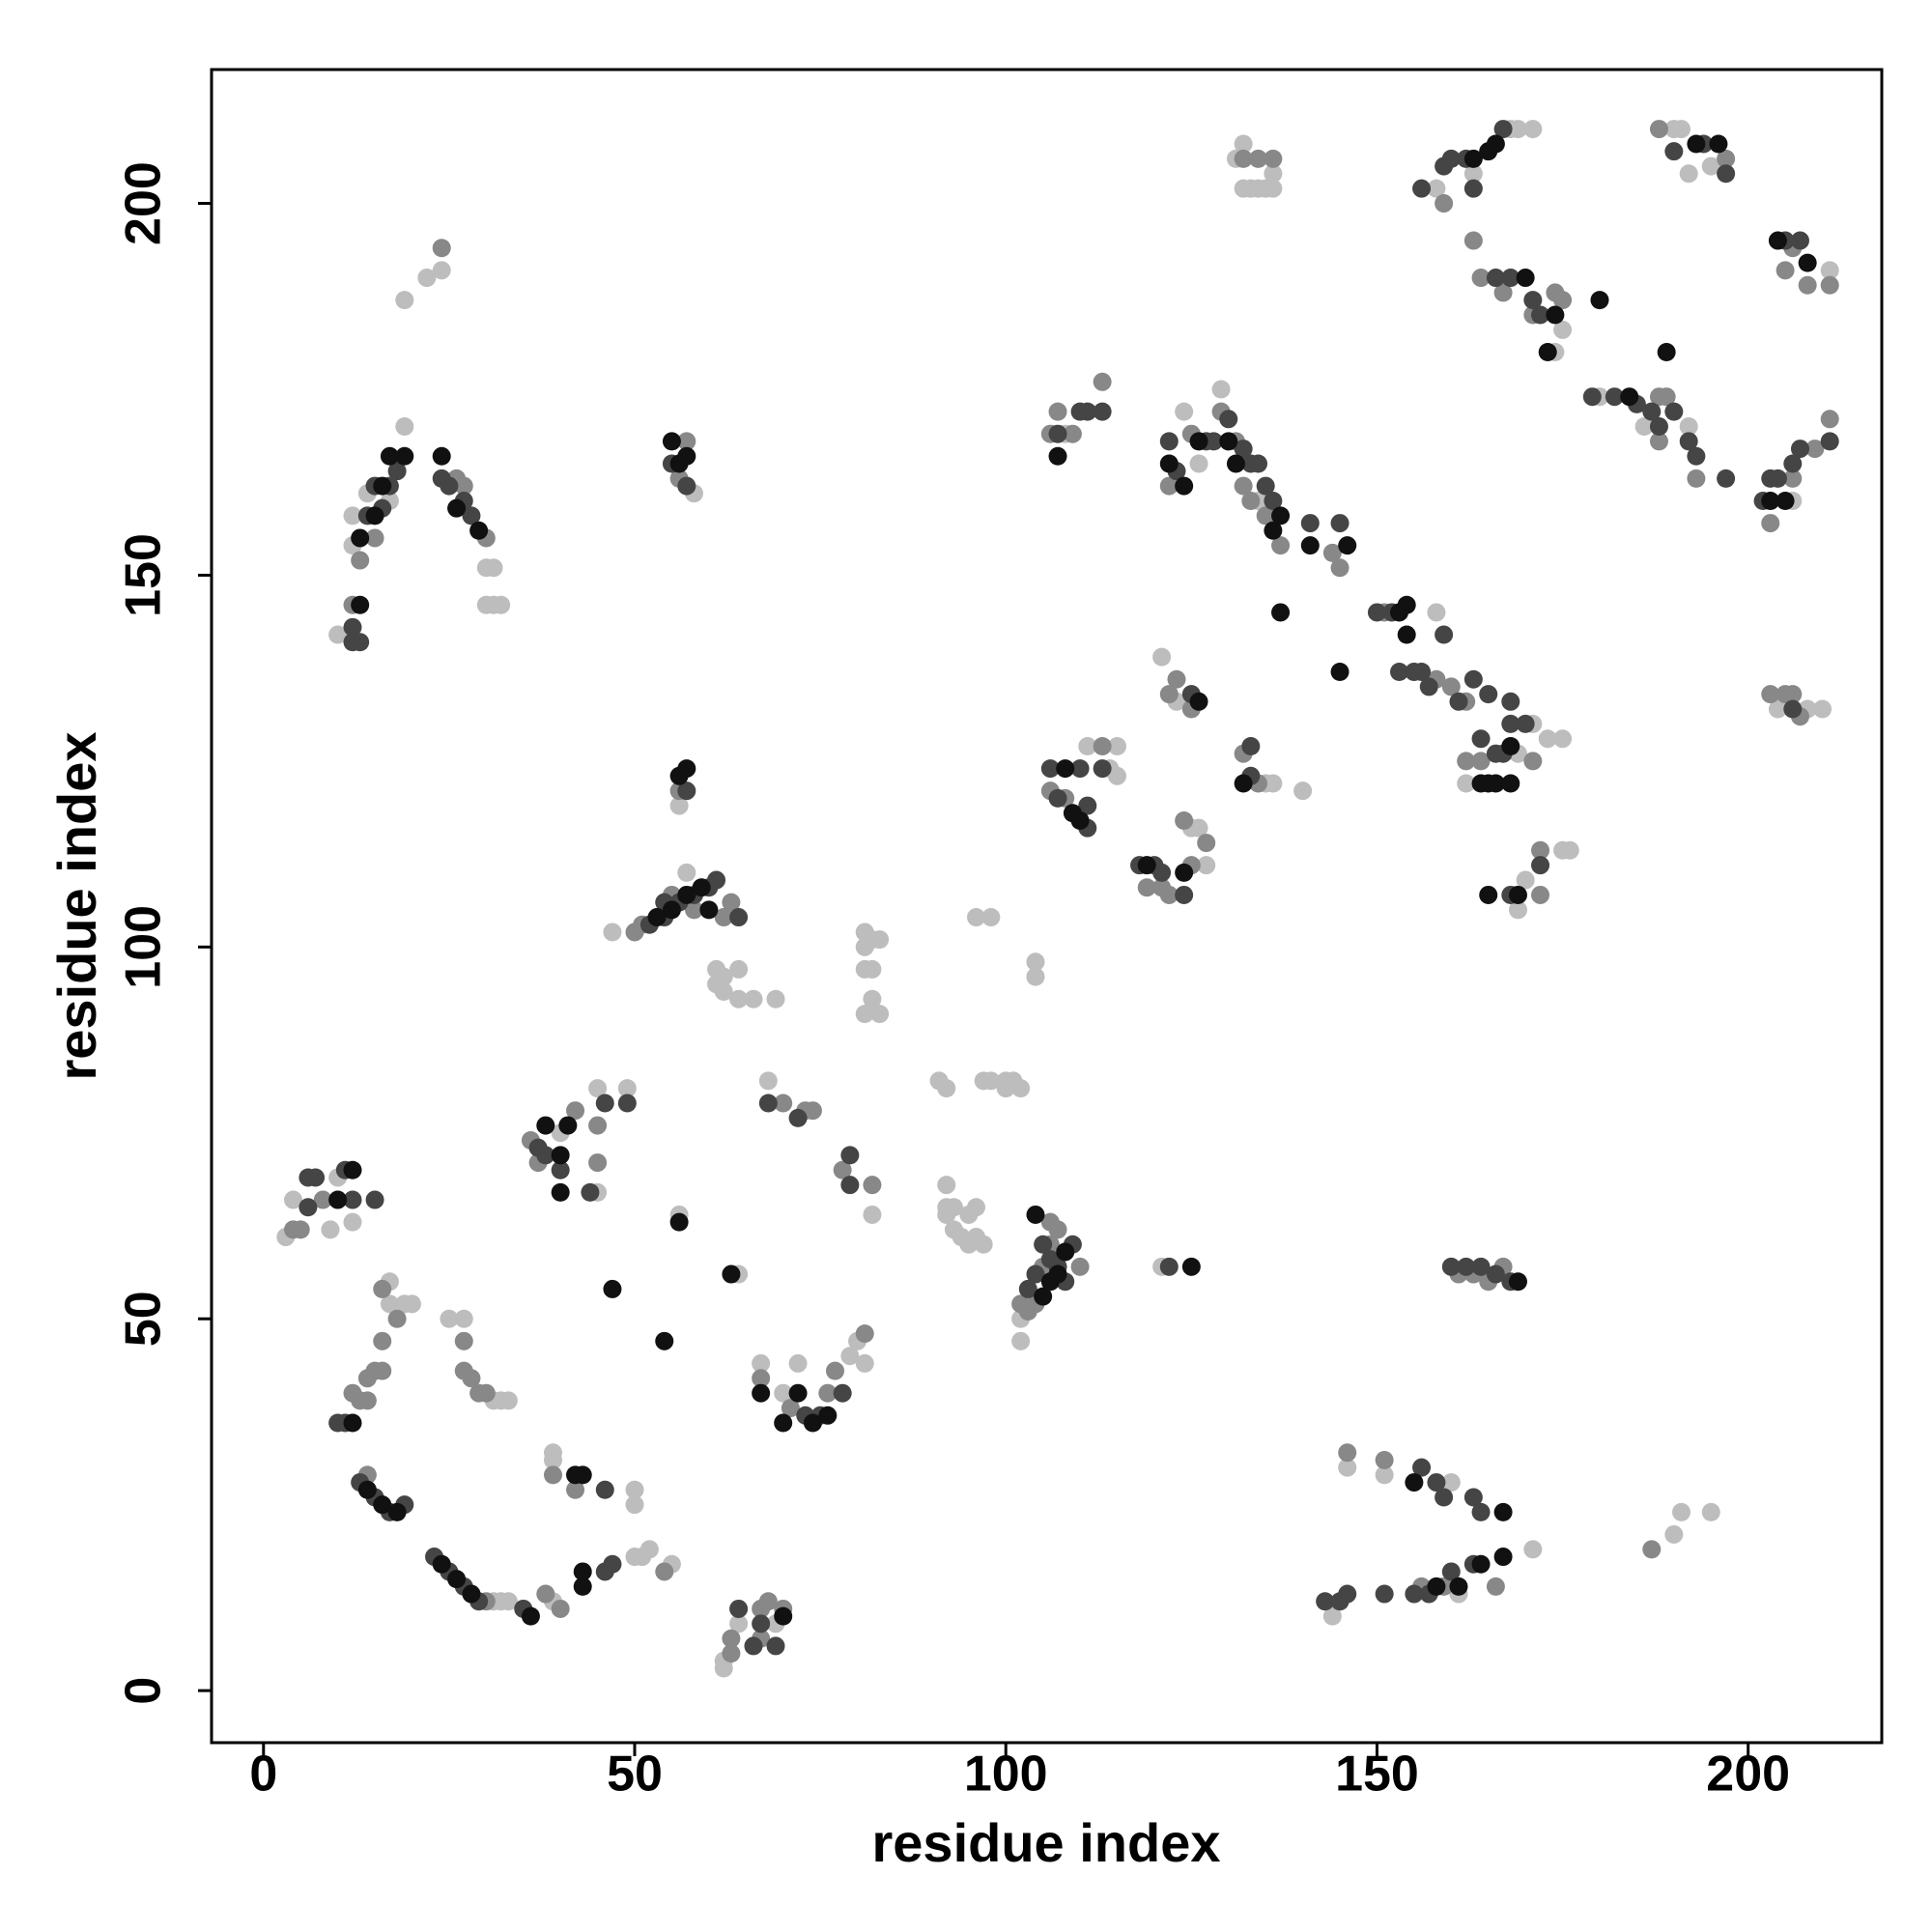 This screenshot has width=1932, height=1932. I want to click on x-tick-label: 200, so click(1748, 1775).